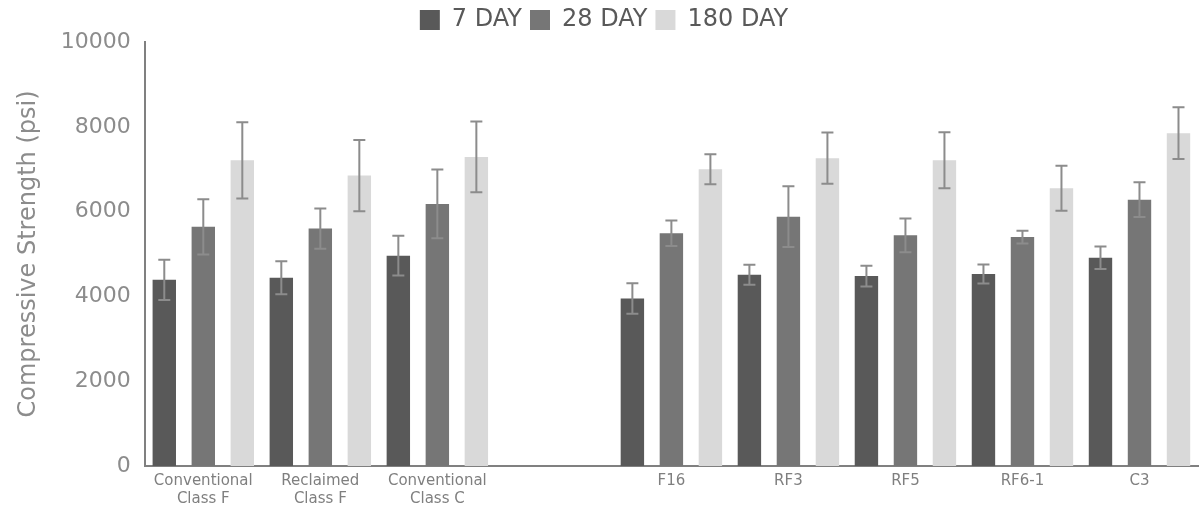 The width and height of the screenshot is (1202, 514). Describe the element at coordinates (905, 479) in the screenshot. I see `x-tick-label: RF5` at that location.